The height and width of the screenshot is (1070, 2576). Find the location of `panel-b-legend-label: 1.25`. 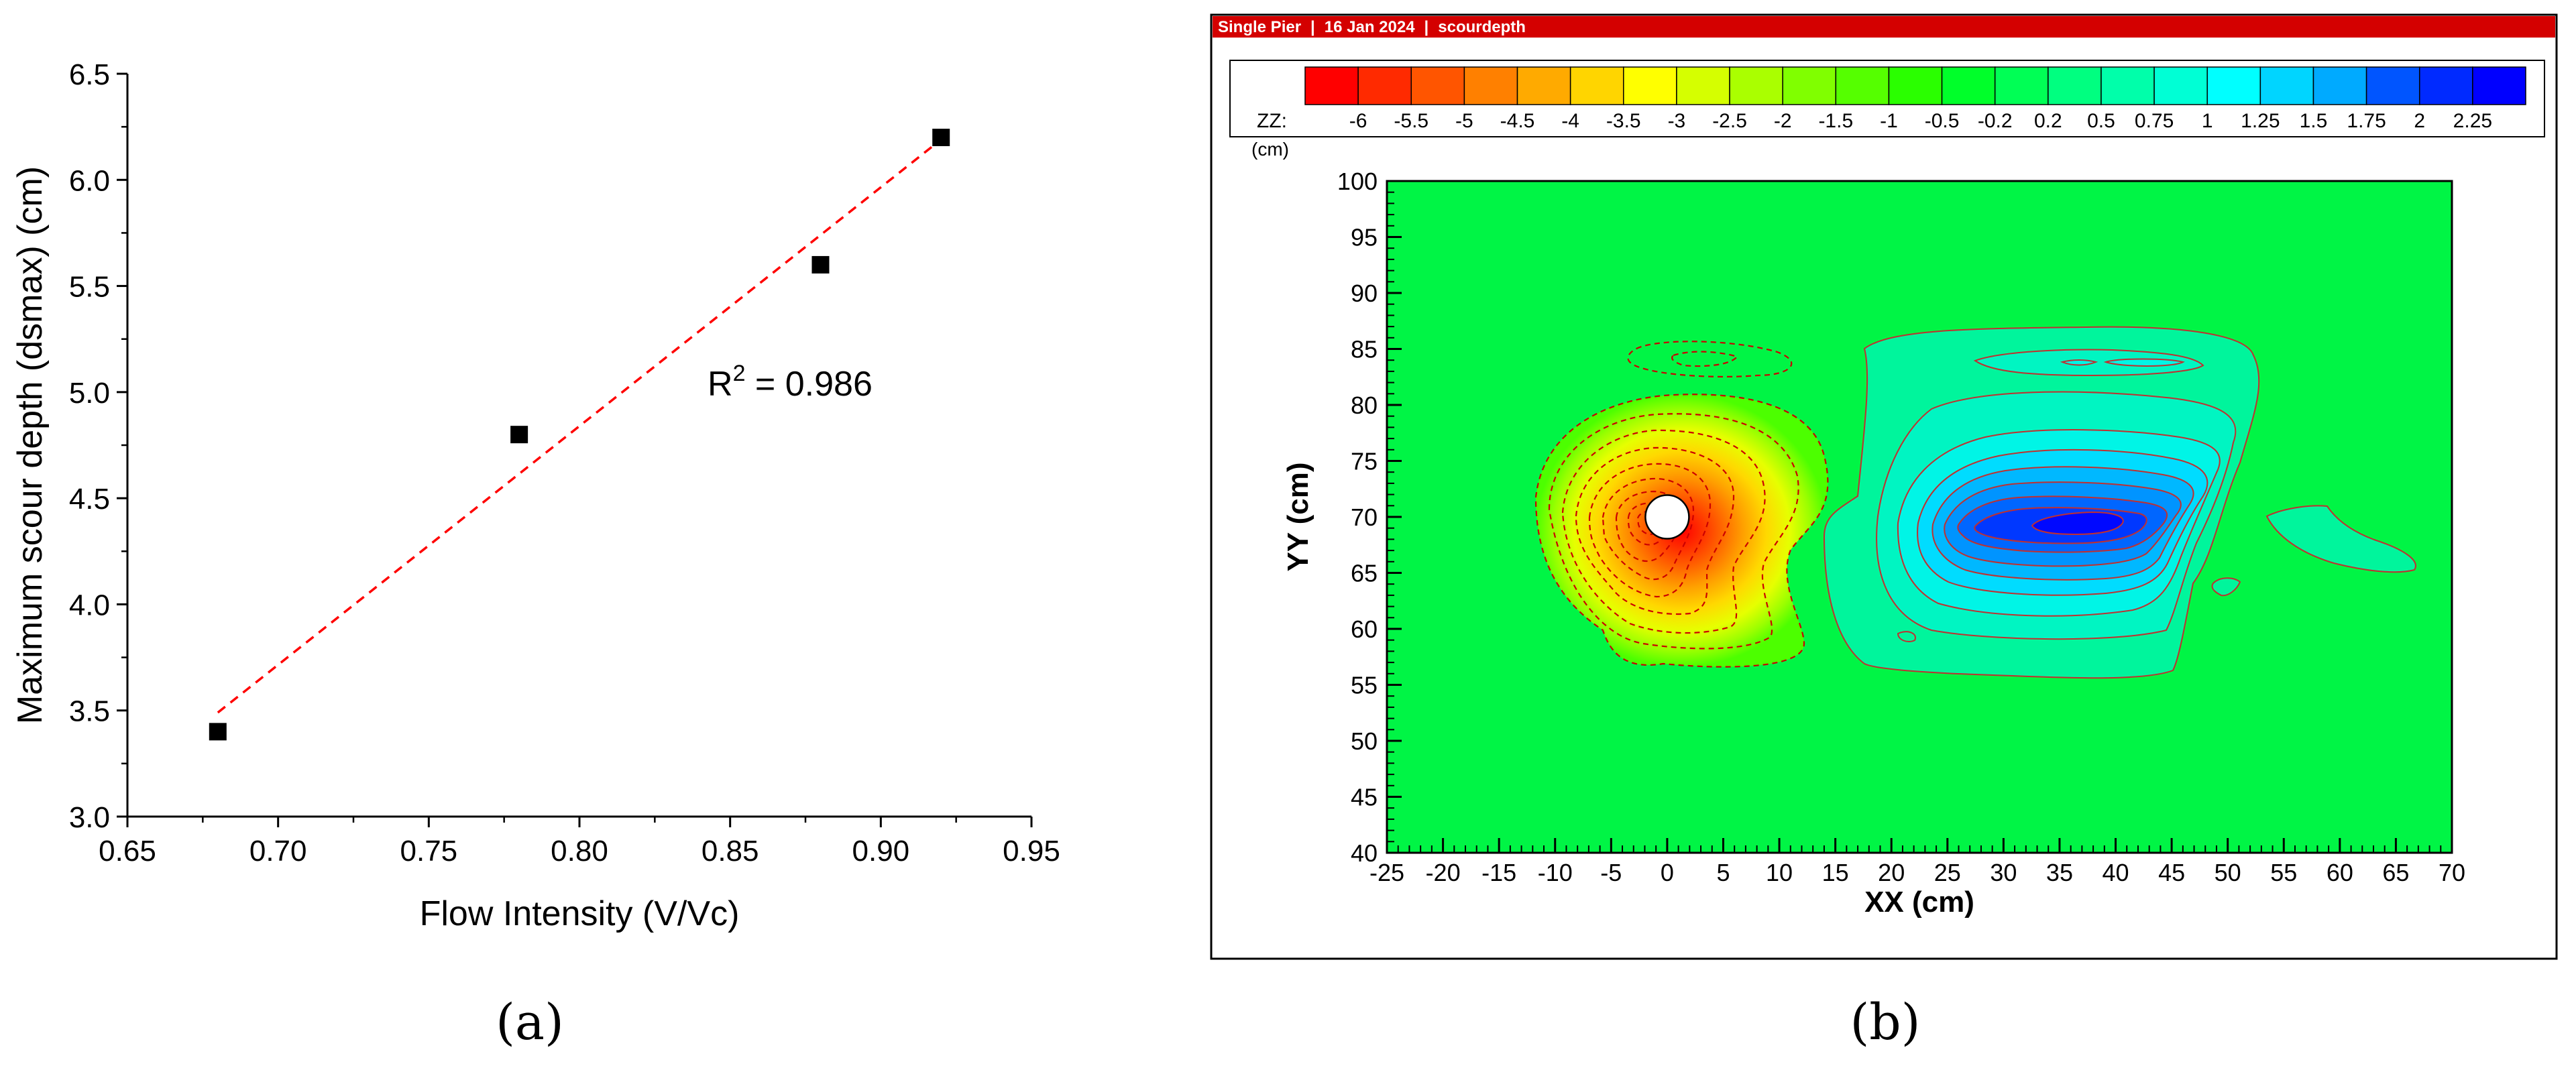

panel-b-legend-label: 1.25 is located at coordinates (2260, 121).